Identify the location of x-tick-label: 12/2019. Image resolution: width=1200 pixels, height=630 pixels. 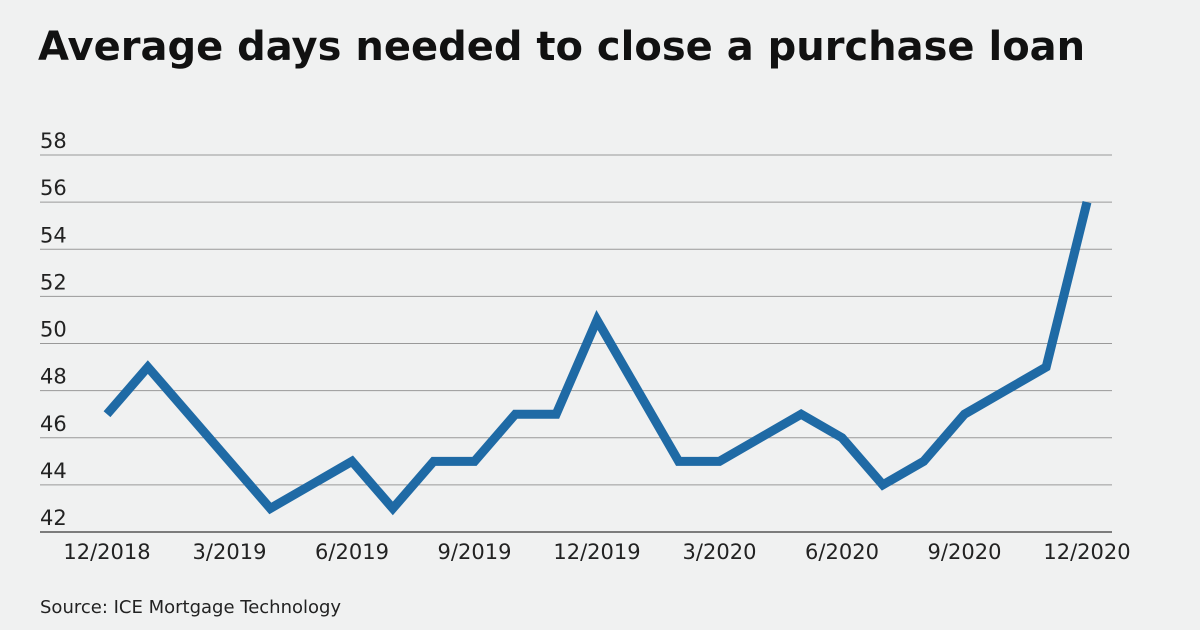
(596, 552).